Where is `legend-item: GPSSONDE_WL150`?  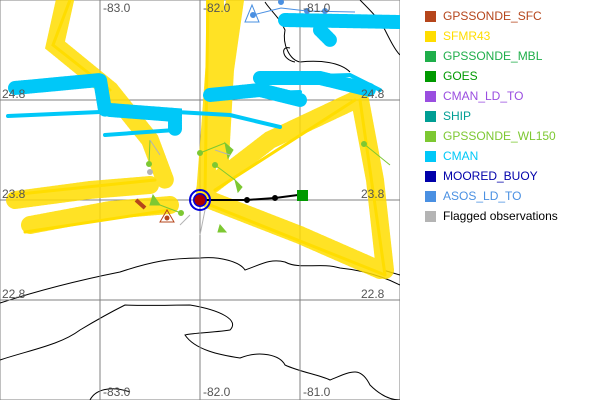 legend-item: GPSSONDE_WL150 is located at coordinates (491, 136).